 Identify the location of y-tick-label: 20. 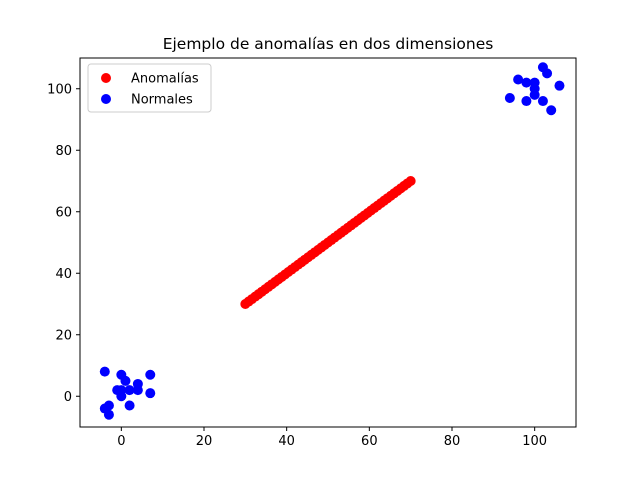
(63, 335).